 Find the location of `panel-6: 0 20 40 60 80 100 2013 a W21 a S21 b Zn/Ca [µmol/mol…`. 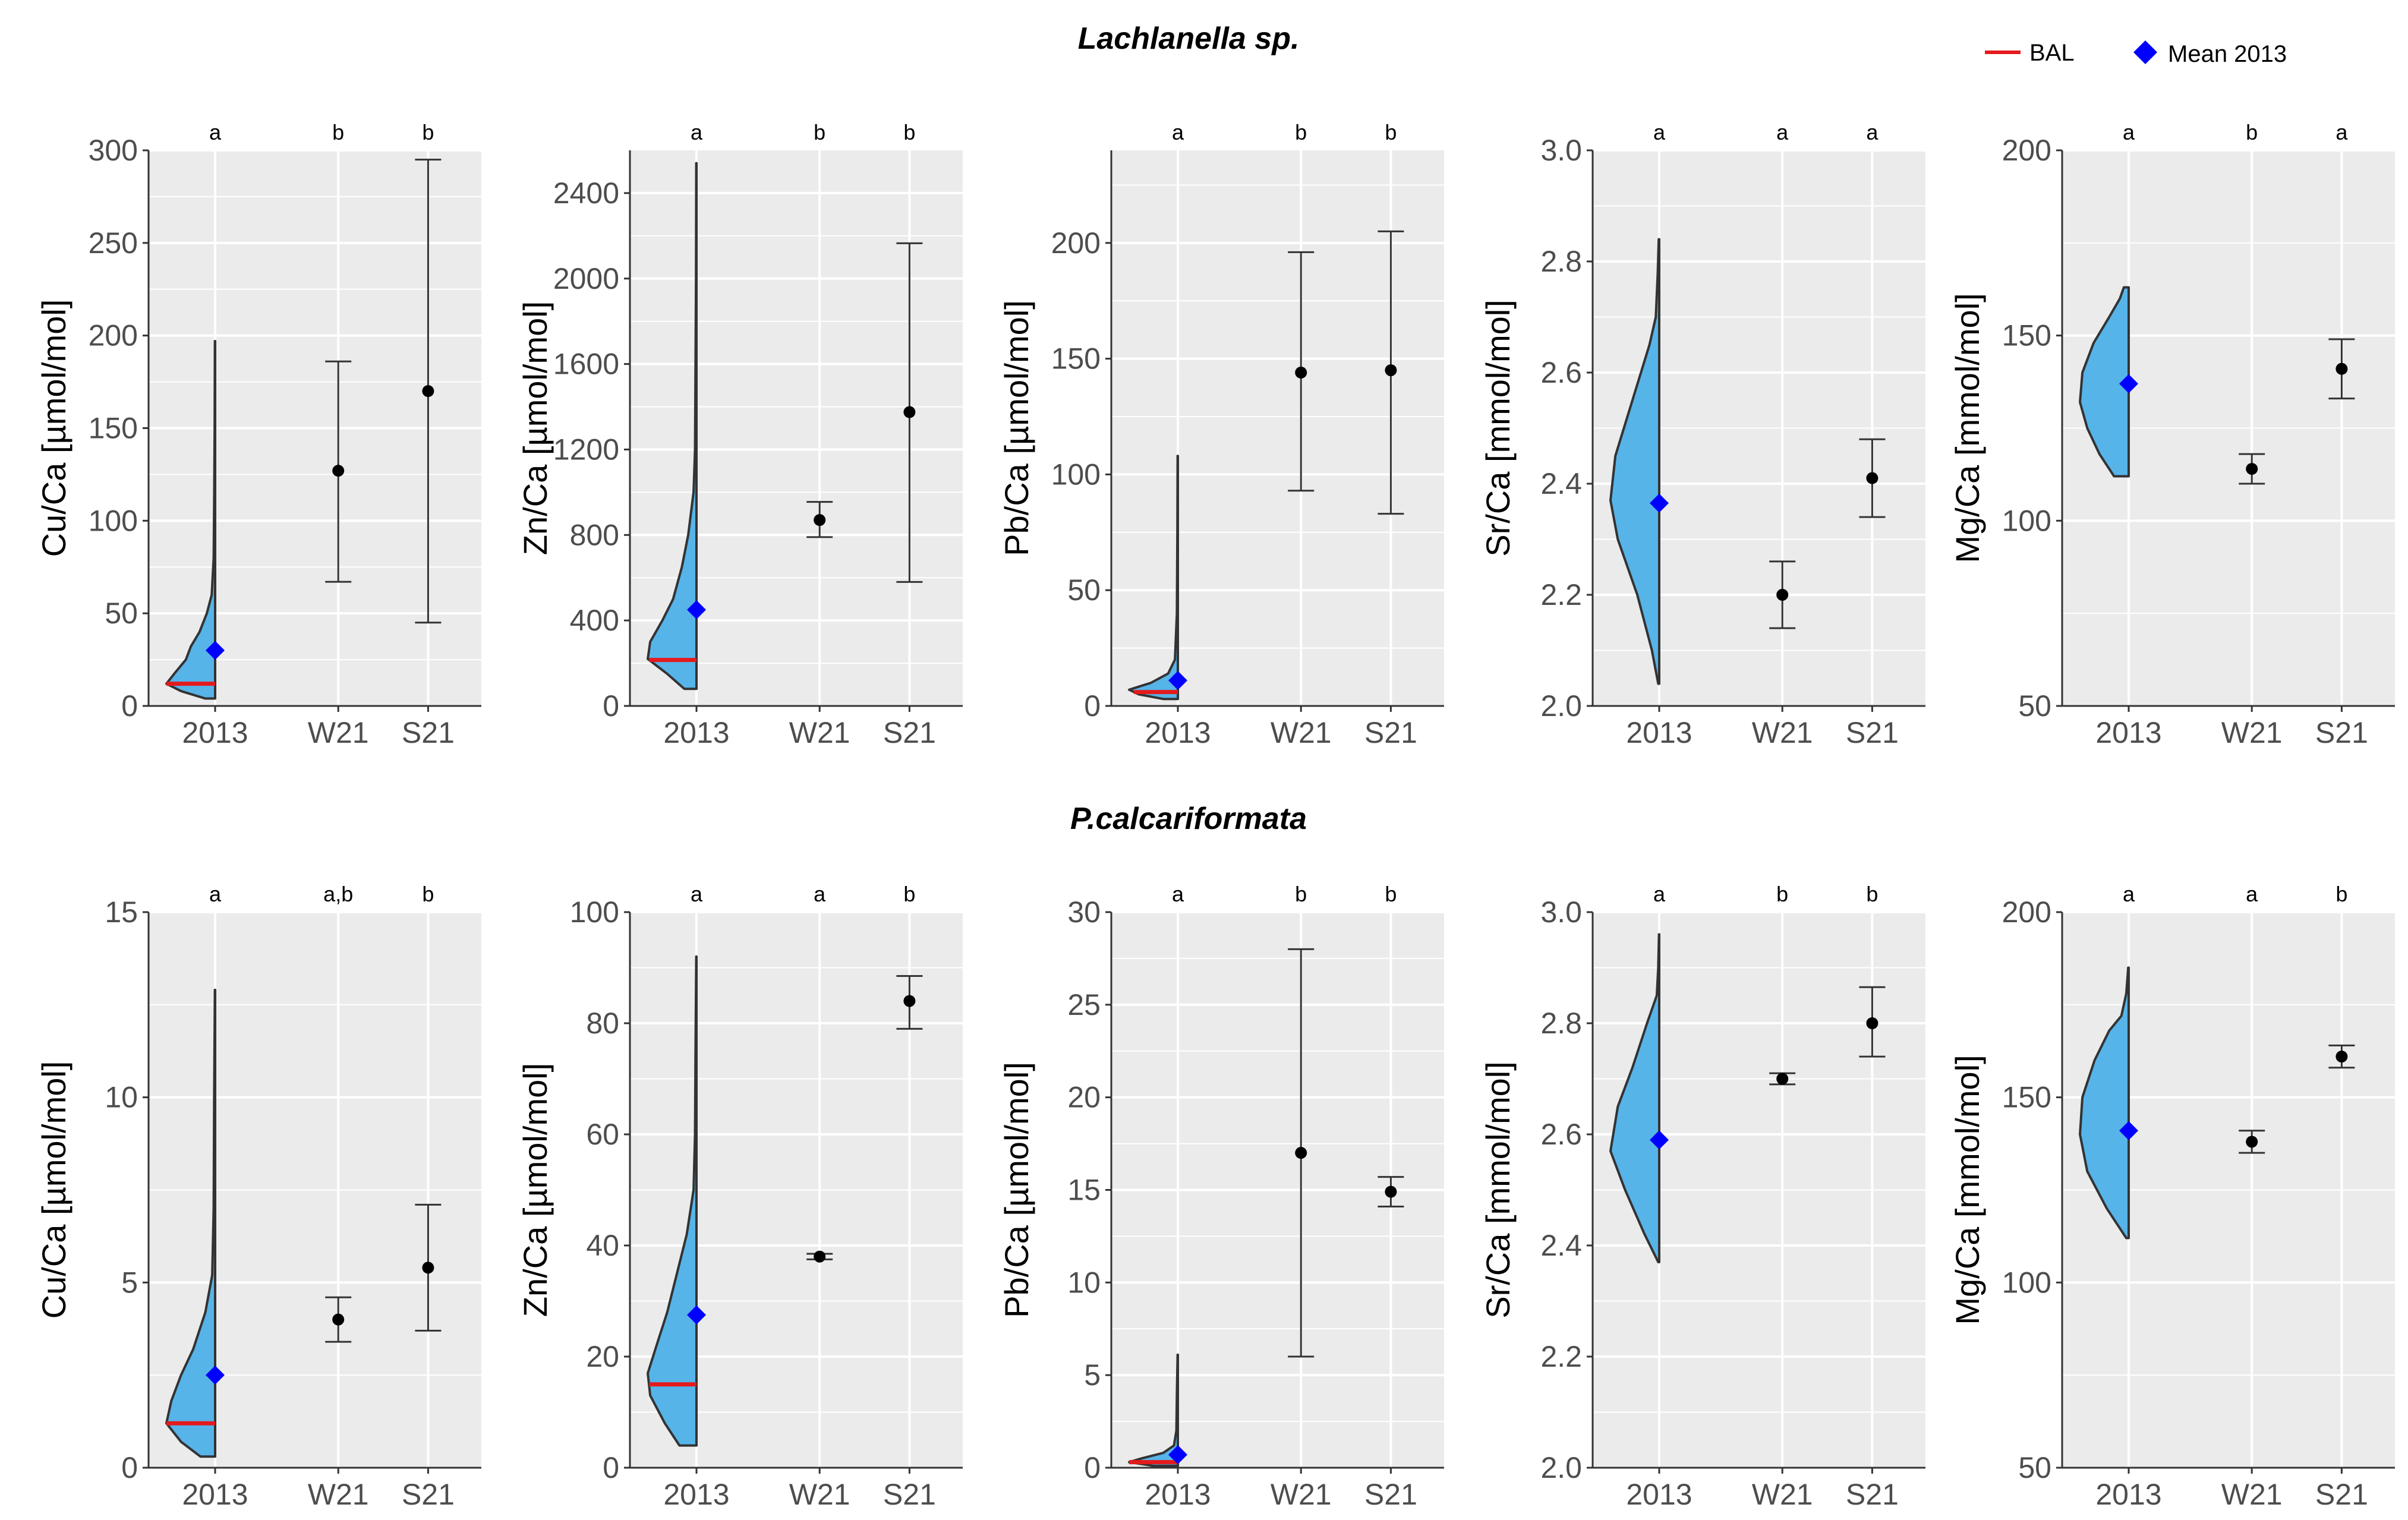

panel-6: 0 20 40 60 80 100 2013 a W21 a S21 b Zn/Ca [µmol/mol… is located at coordinates (740, 1196).